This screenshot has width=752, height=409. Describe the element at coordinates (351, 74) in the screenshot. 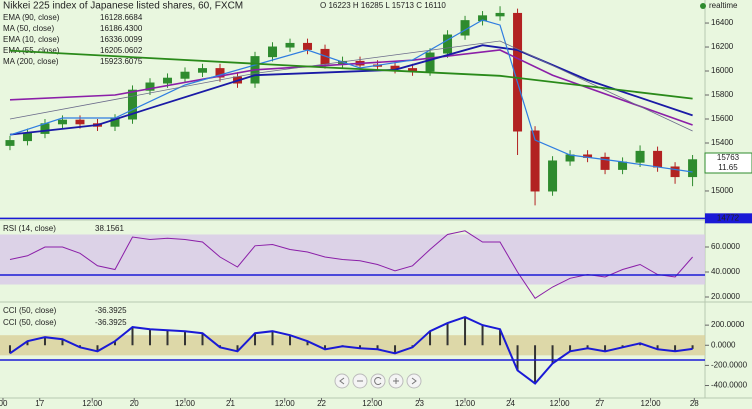

I see `indicator-line` at that location.